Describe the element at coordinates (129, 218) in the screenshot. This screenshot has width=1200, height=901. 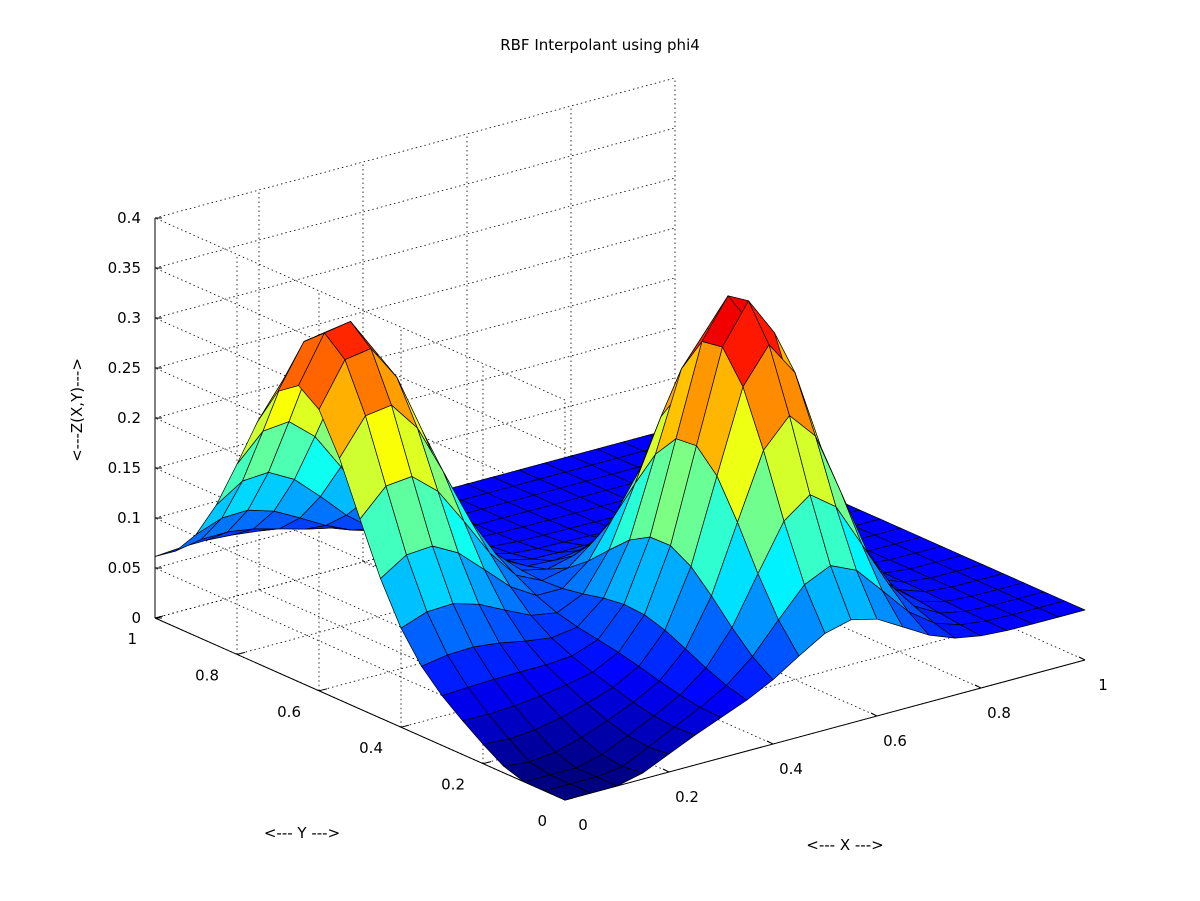
I see `z-tick-label: 0.4` at that location.